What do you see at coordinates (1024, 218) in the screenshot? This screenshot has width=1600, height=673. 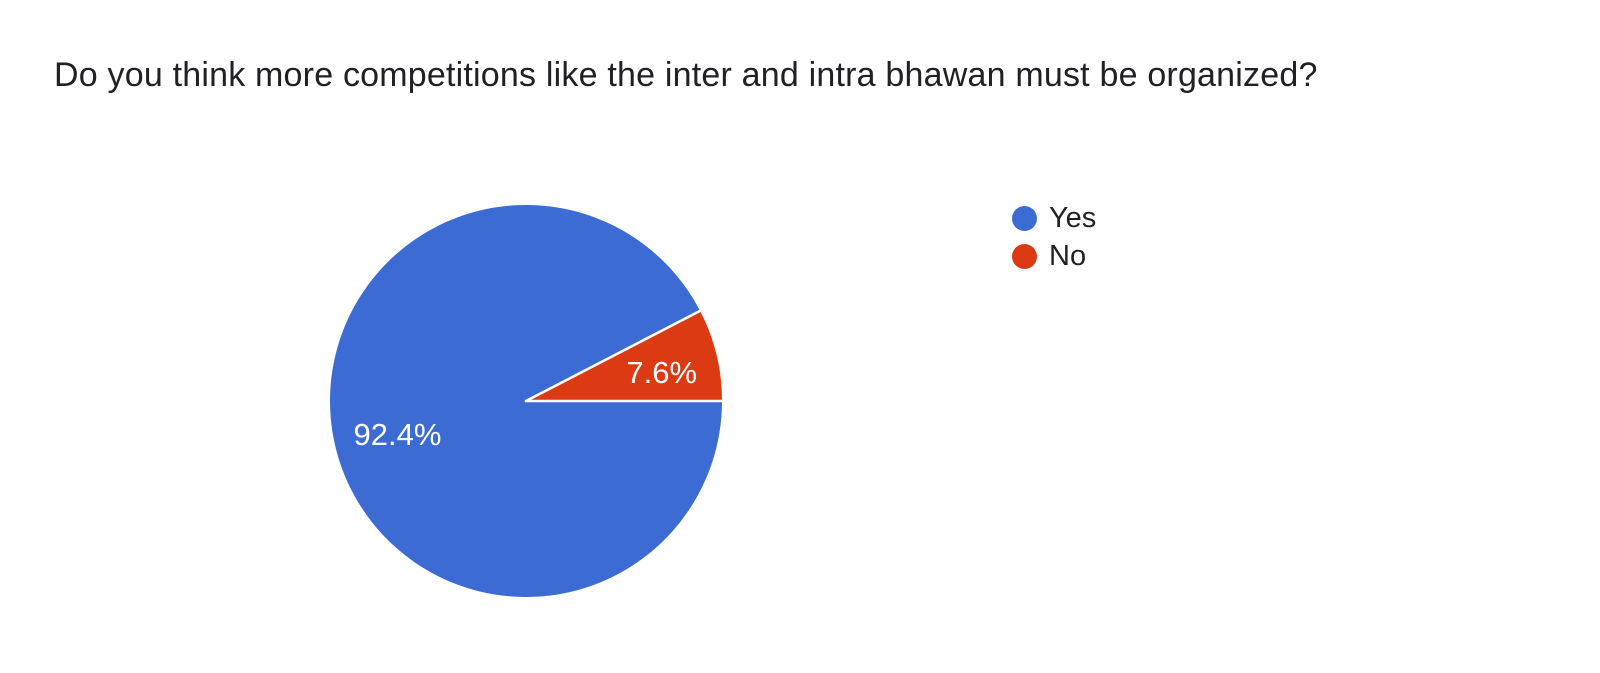 I see `legend-swatch-yes-icon` at bounding box center [1024, 218].